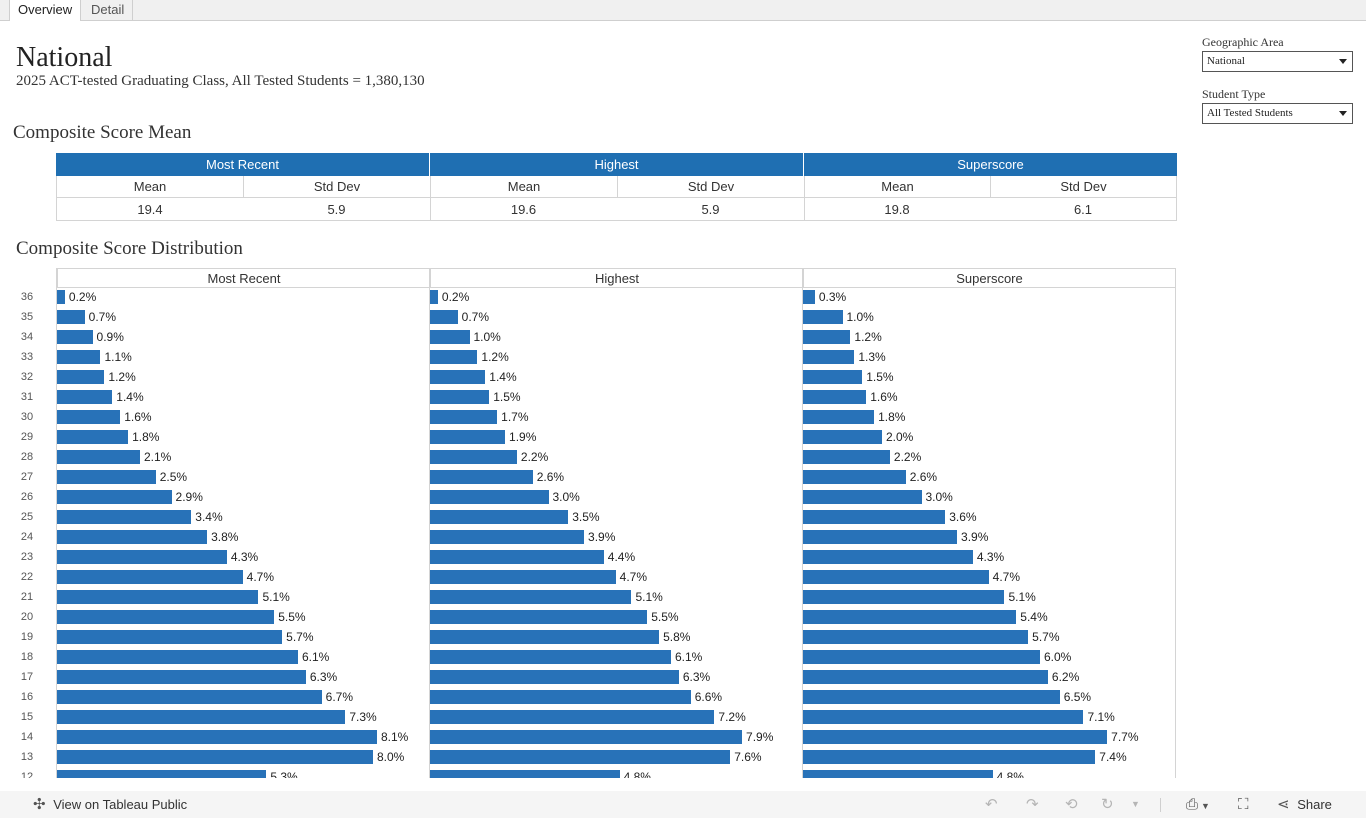 Image resolution: width=1366 pixels, height=820 pixels. Describe the element at coordinates (27, 477) in the screenshot. I see `score-label: 27` at that location.